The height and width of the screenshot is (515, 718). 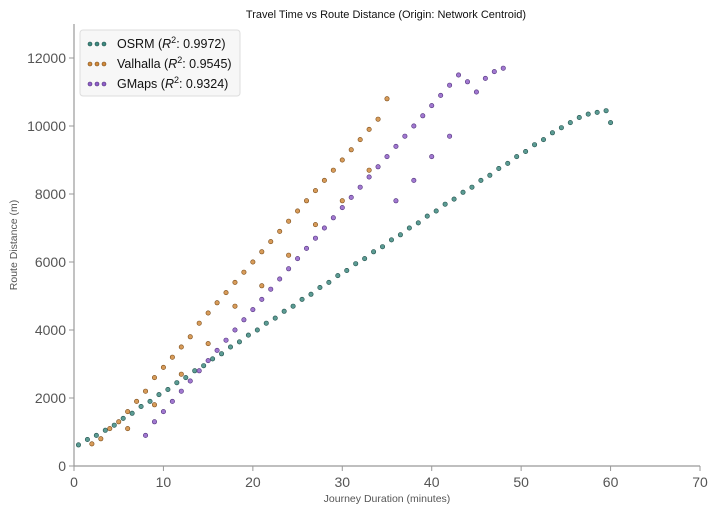 I want to click on legend-label: GMaps (R2: 0.9324), so click(x=172, y=83).